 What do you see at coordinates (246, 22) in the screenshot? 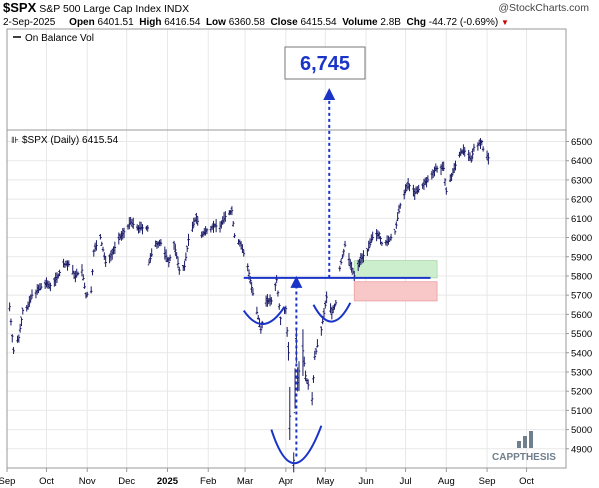
I see `low-value: 6360.58` at bounding box center [246, 22].